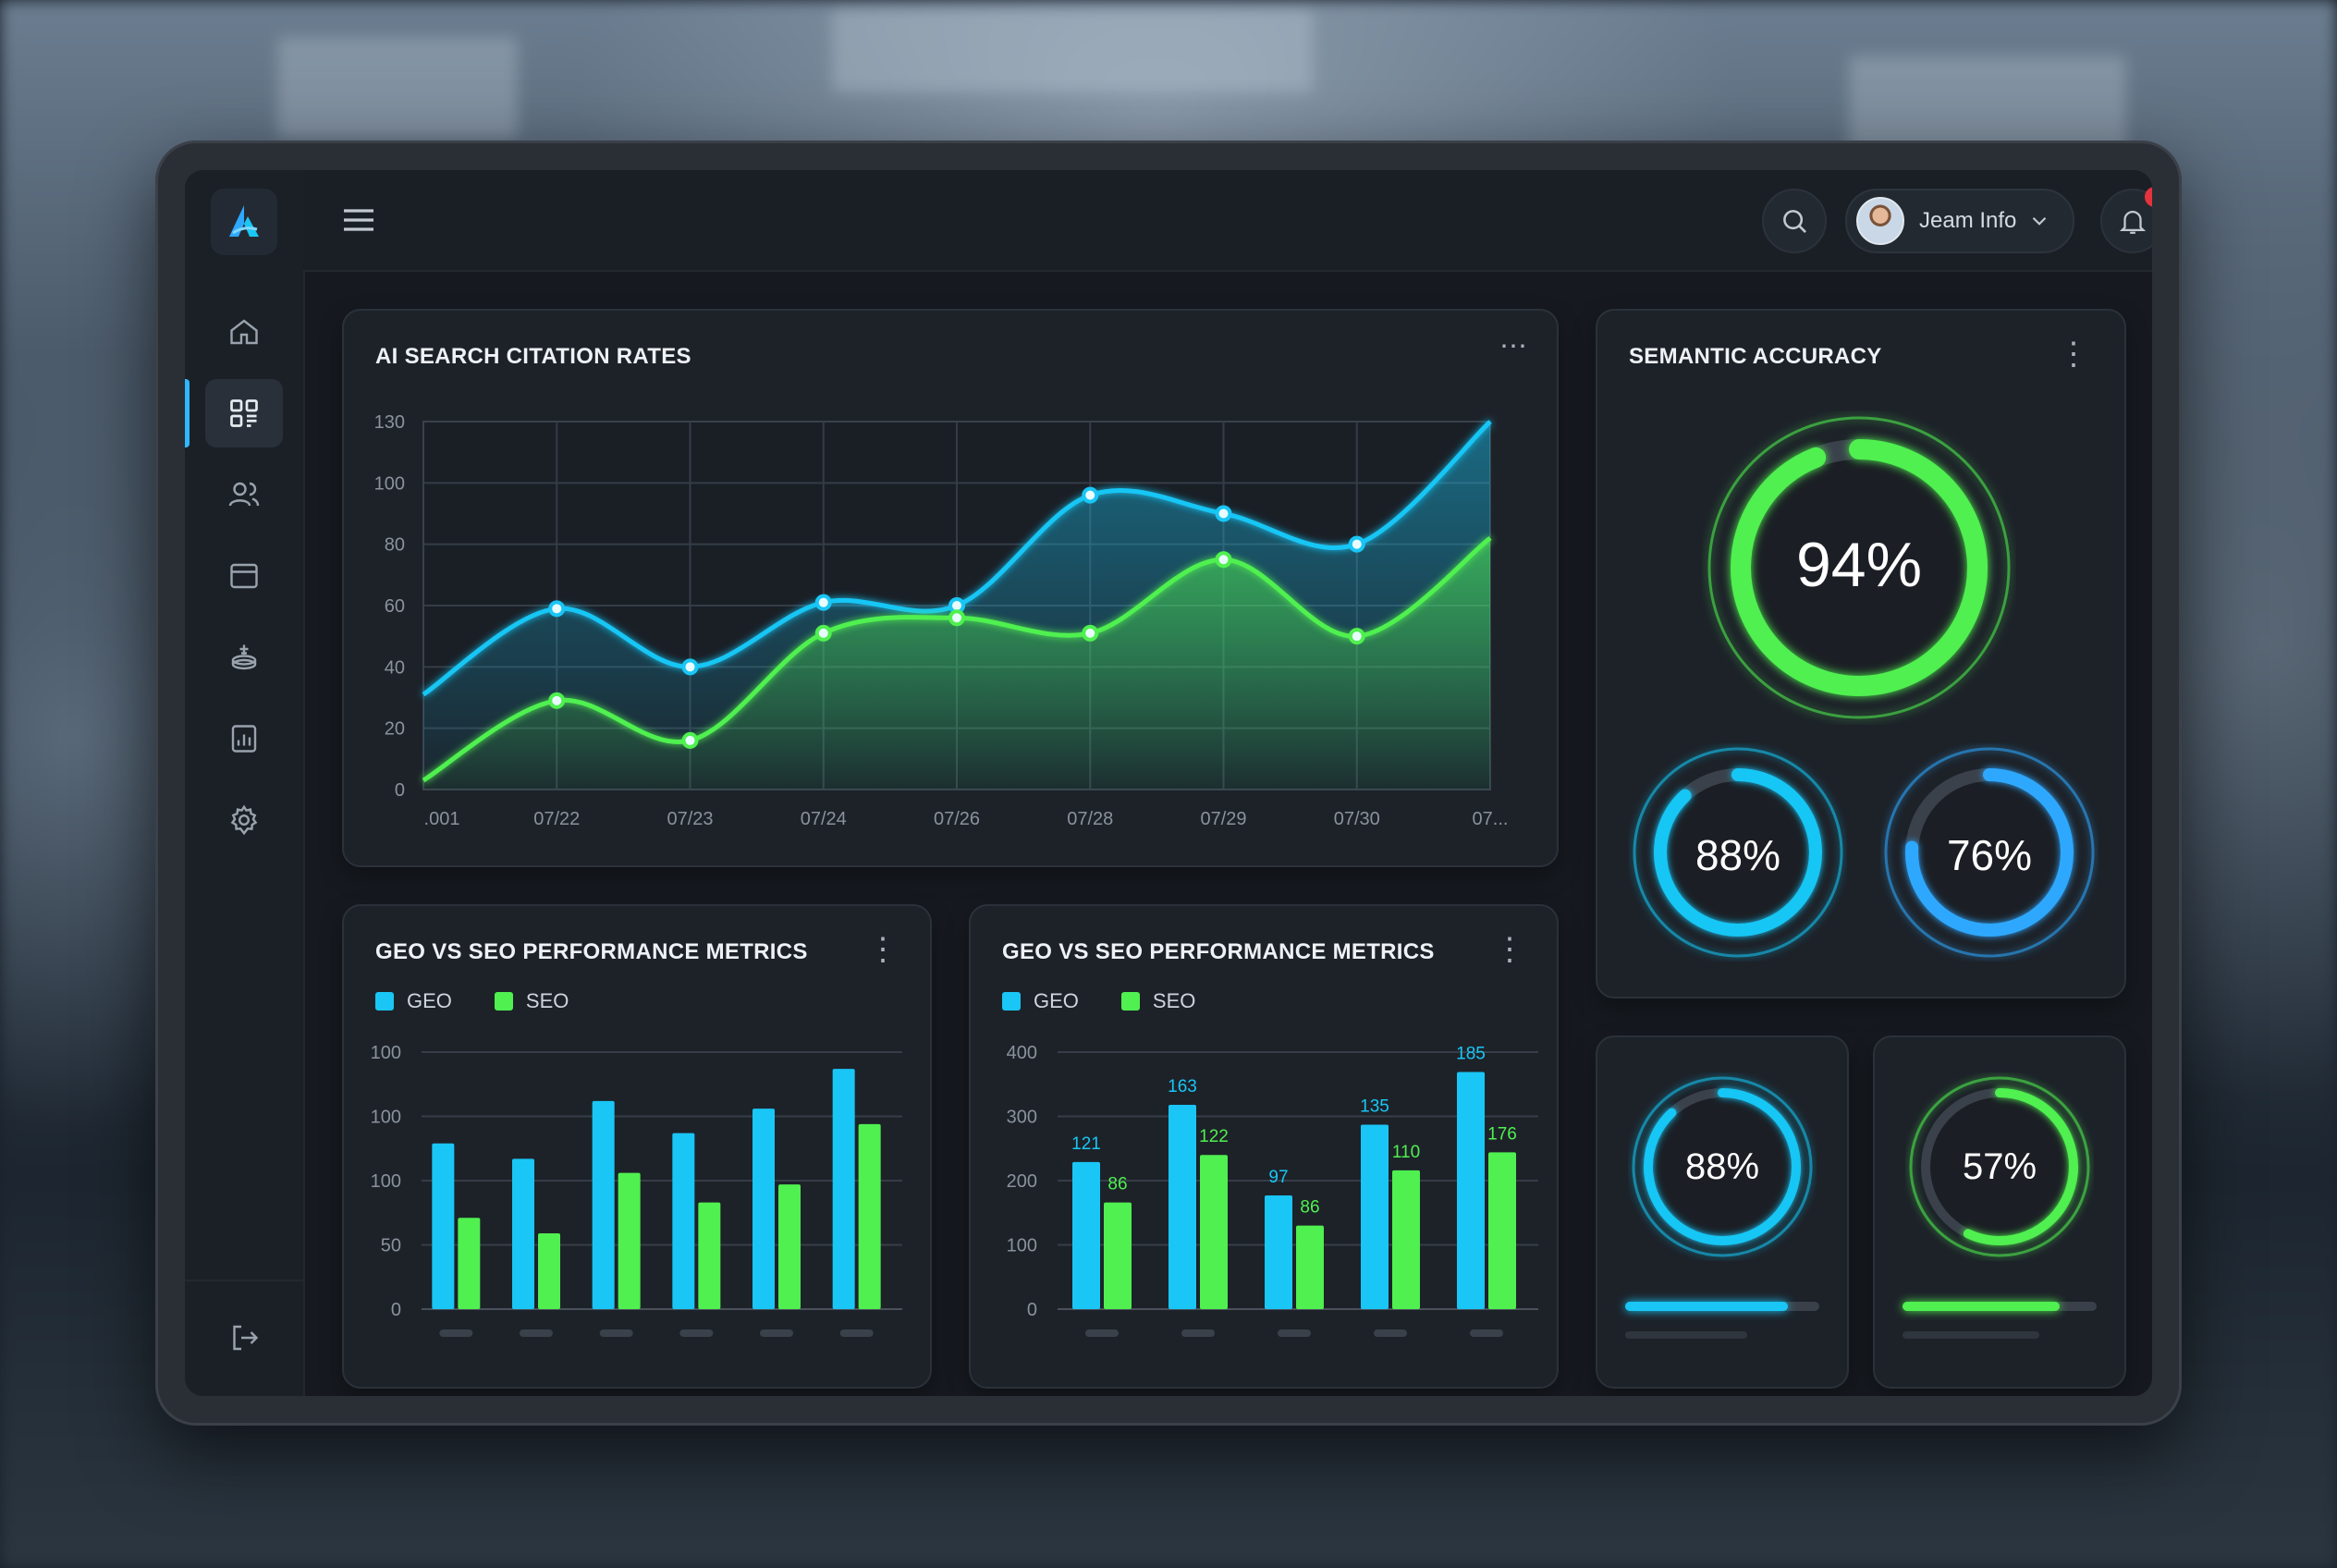 This screenshot has width=2337, height=1568. Describe the element at coordinates (2000, 1306) in the screenshot. I see `progress-bar` at that location.